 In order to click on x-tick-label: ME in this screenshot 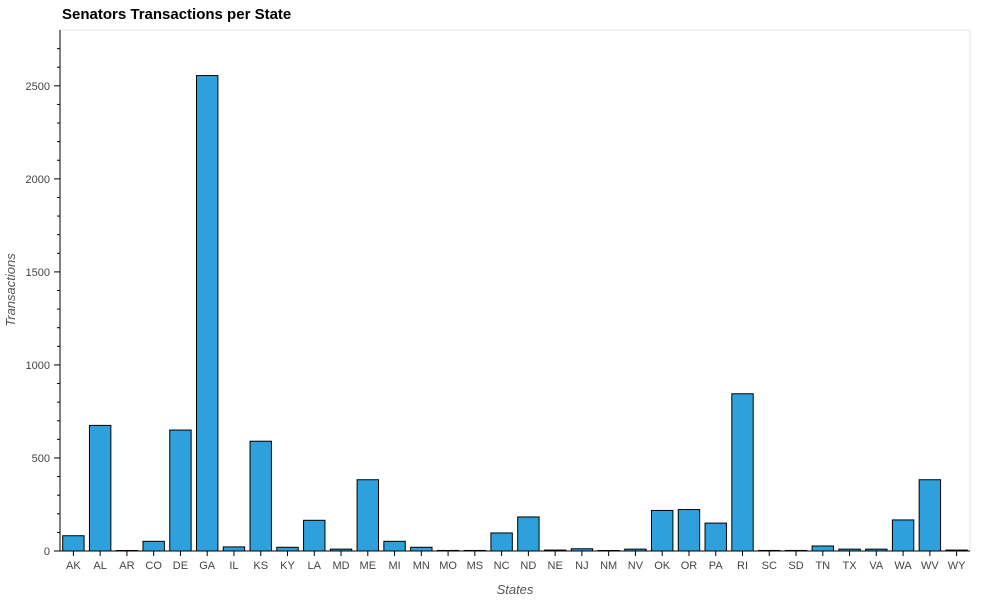, I will do `click(368, 566)`.